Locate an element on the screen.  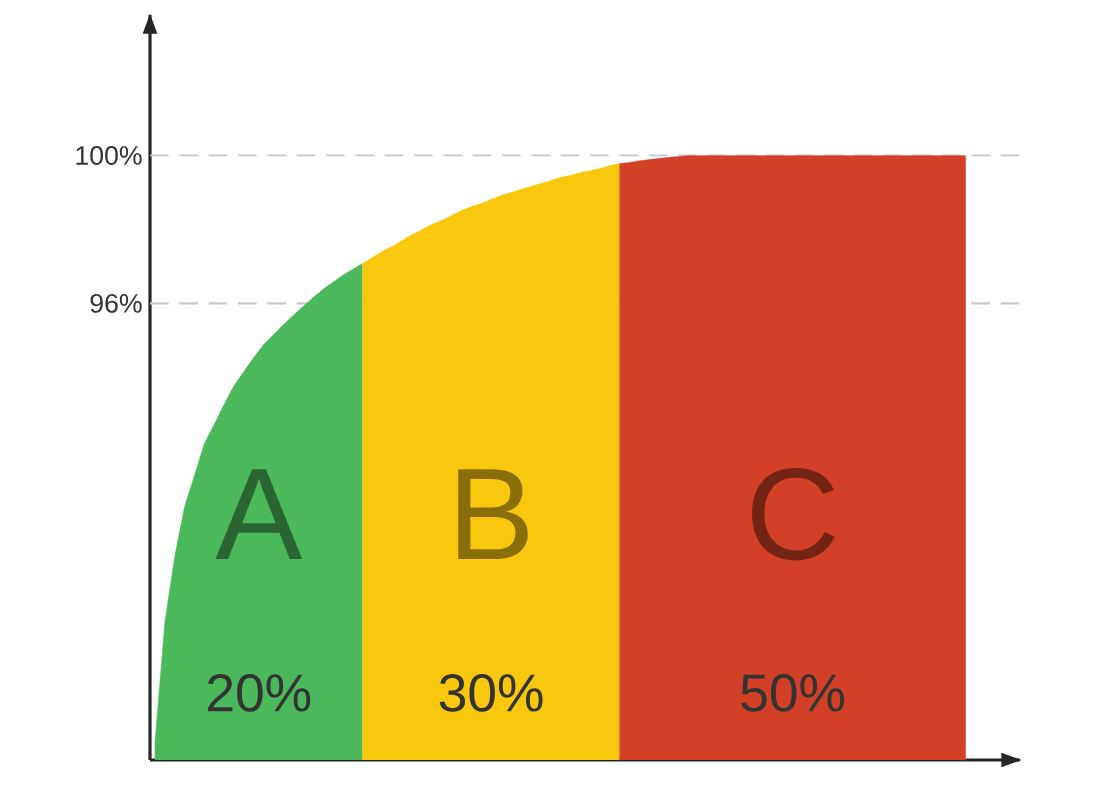
series-label: C is located at coordinates (793, 514).